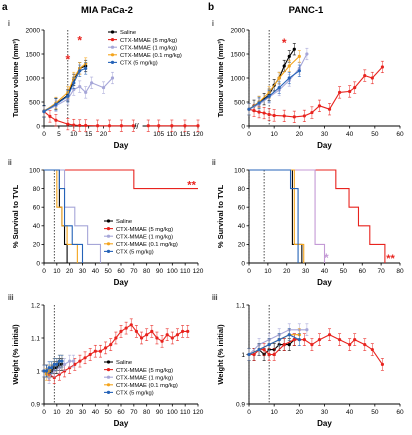 This screenshot has height=435, width=412. What do you see at coordinates (5, 7) in the screenshot?
I see `panel-letter-a: a` at bounding box center [5, 7].